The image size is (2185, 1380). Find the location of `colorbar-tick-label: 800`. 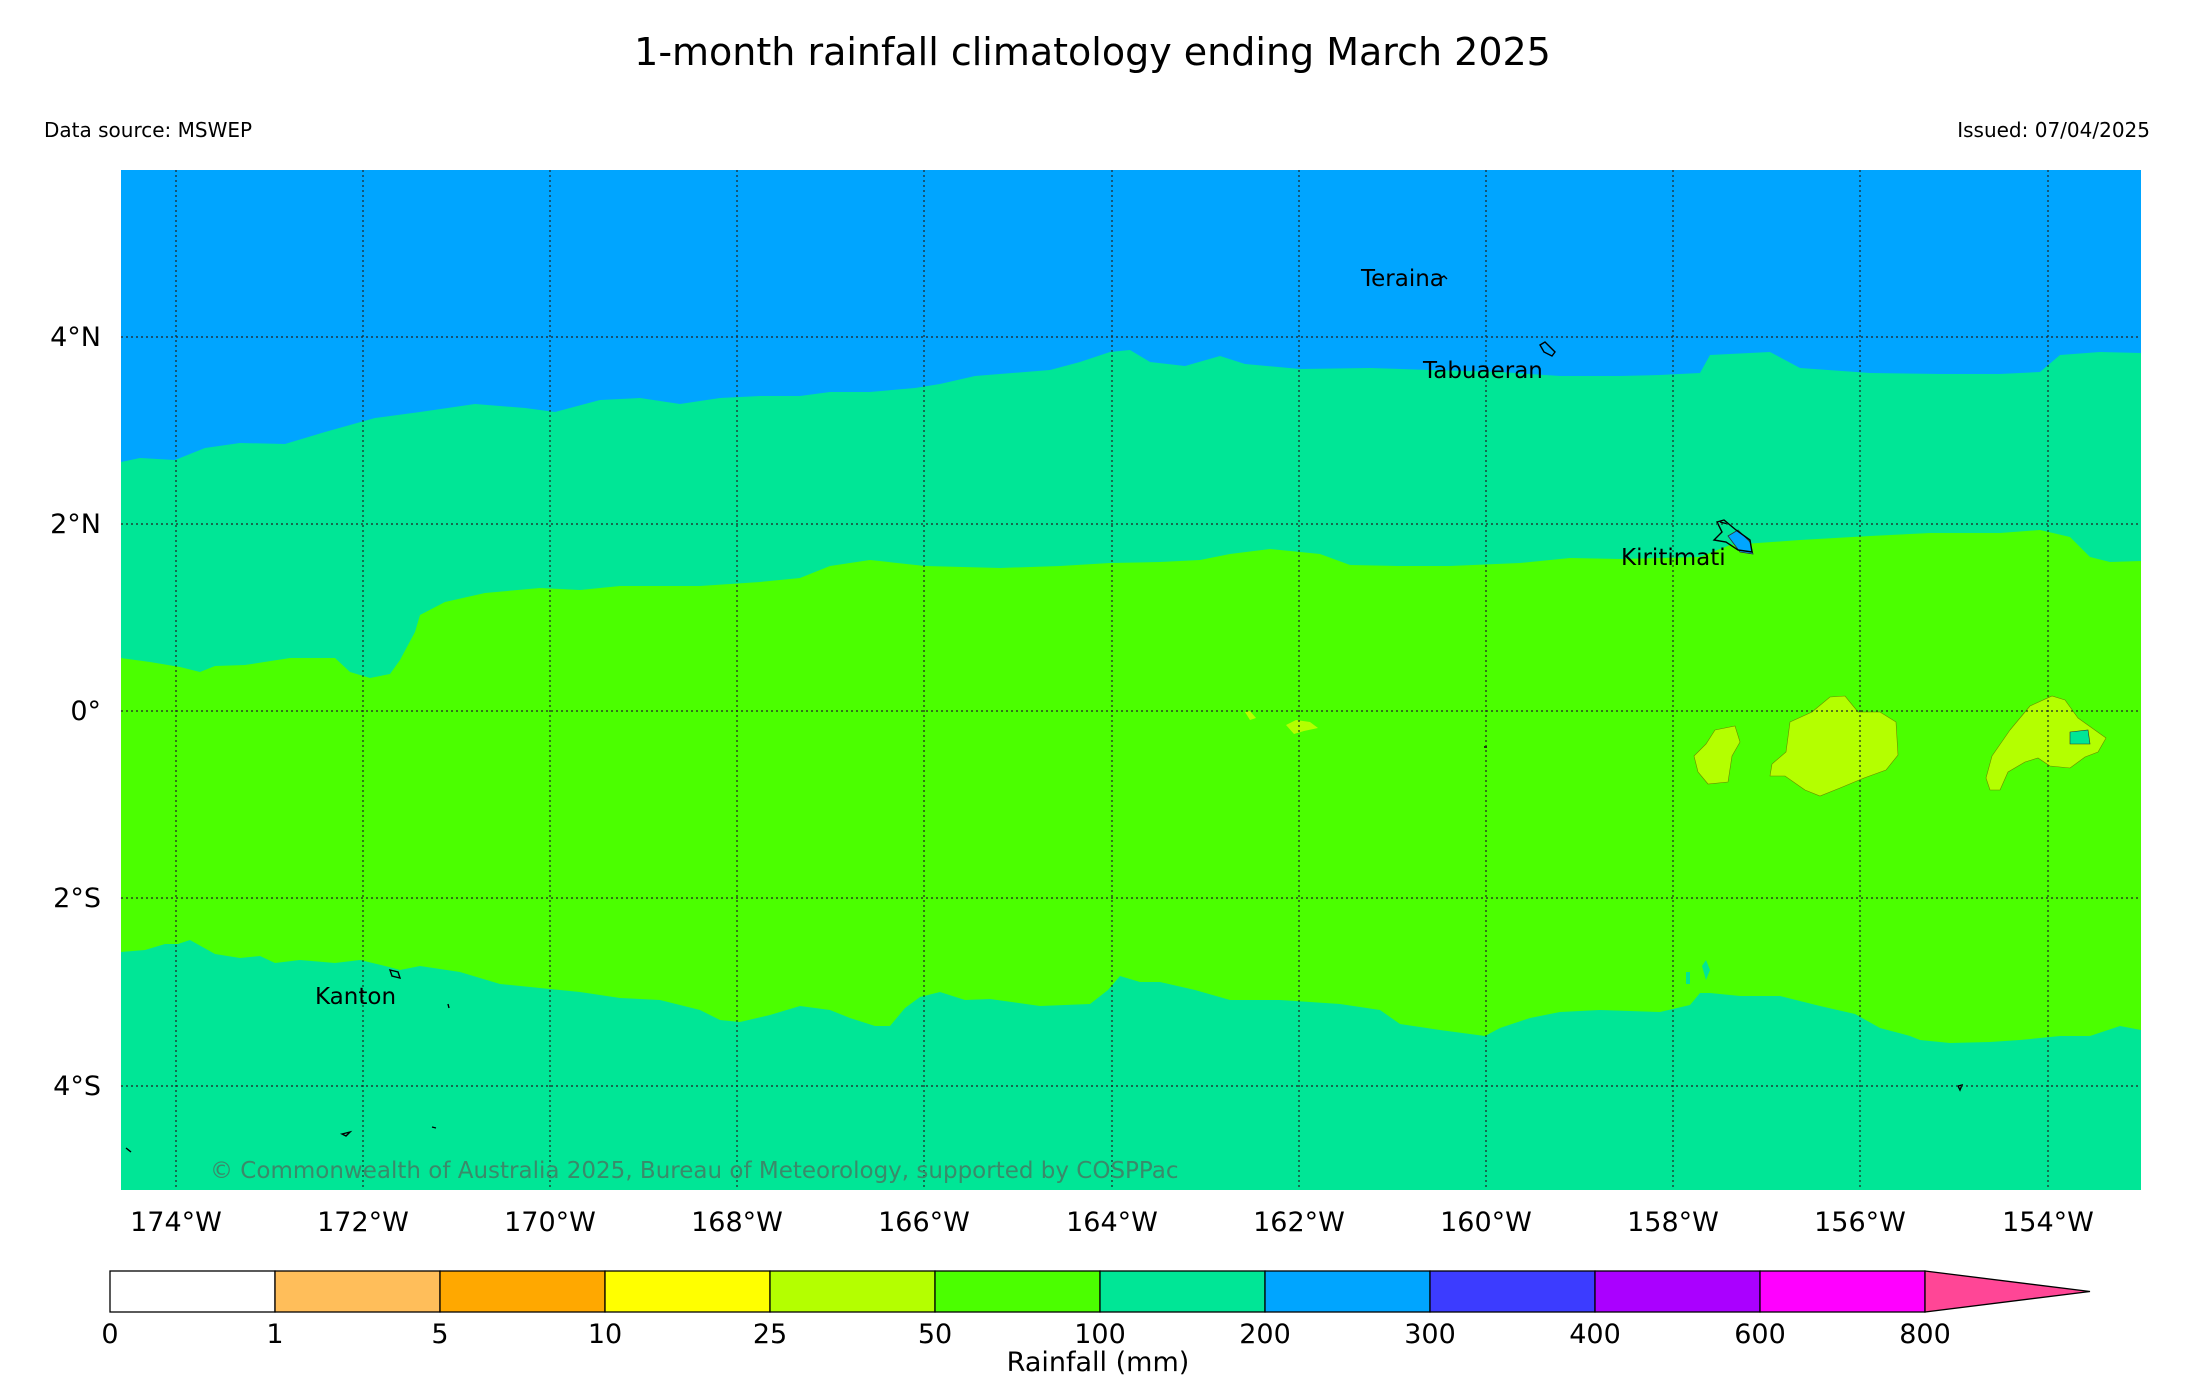

colorbar-tick-label: 800 is located at coordinates (1925, 1334).